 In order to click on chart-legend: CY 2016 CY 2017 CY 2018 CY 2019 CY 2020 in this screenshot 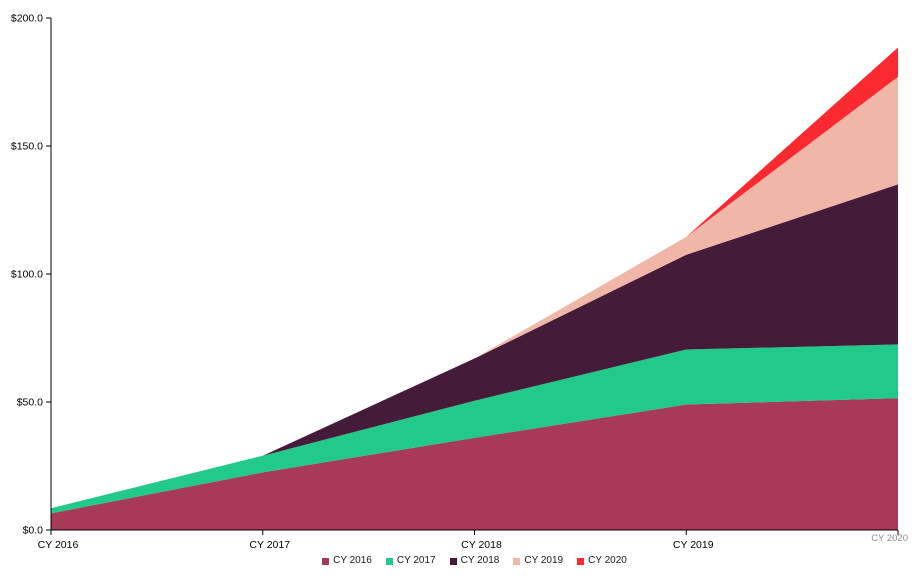, I will do `click(474, 561)`.